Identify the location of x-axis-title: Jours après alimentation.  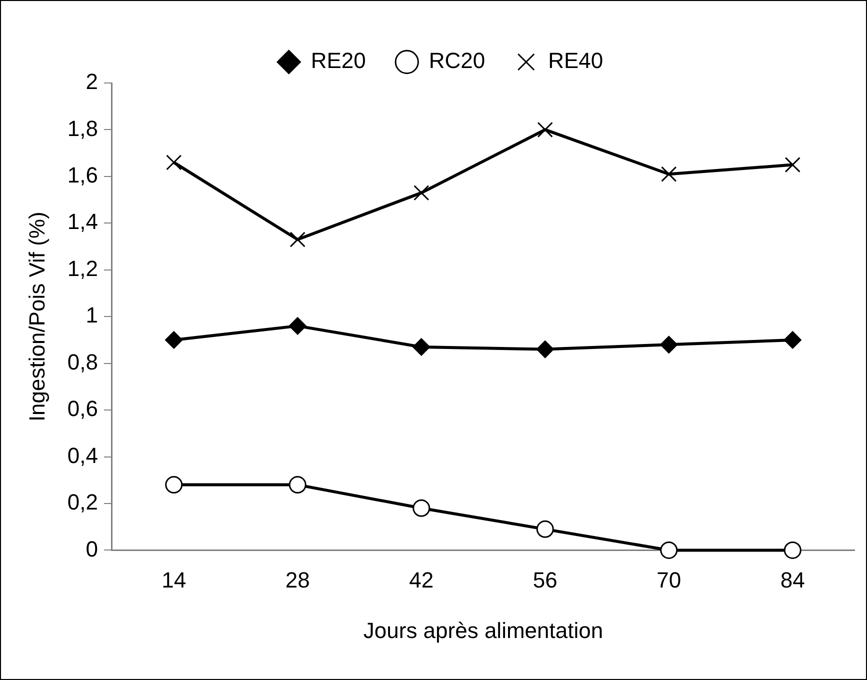
(483, 630).